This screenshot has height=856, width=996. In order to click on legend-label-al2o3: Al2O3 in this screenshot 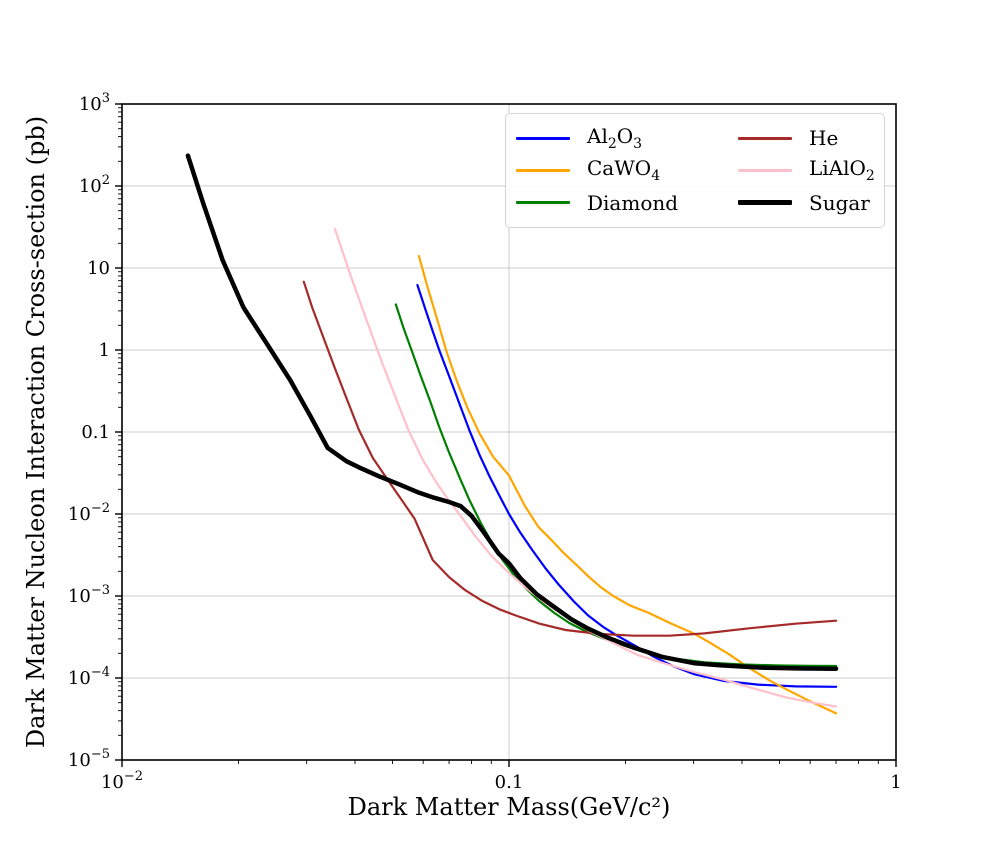, I will do `click(615, 137)`.